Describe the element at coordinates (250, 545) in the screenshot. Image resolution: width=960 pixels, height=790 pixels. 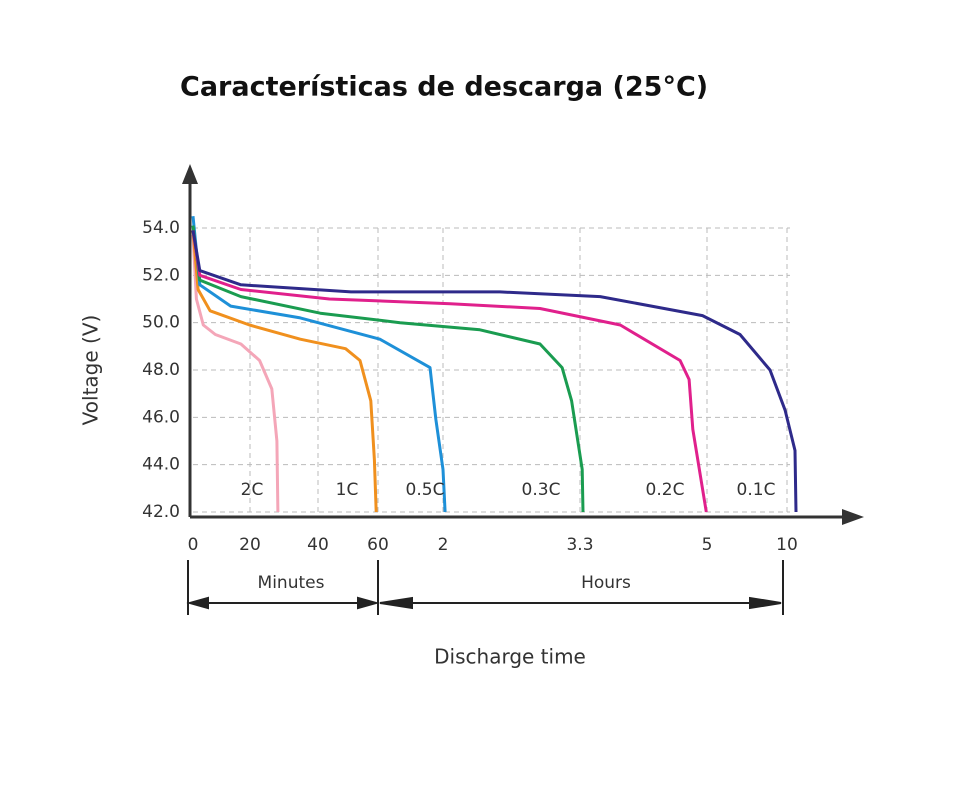
I see `x-tick-label: 20` at that location.